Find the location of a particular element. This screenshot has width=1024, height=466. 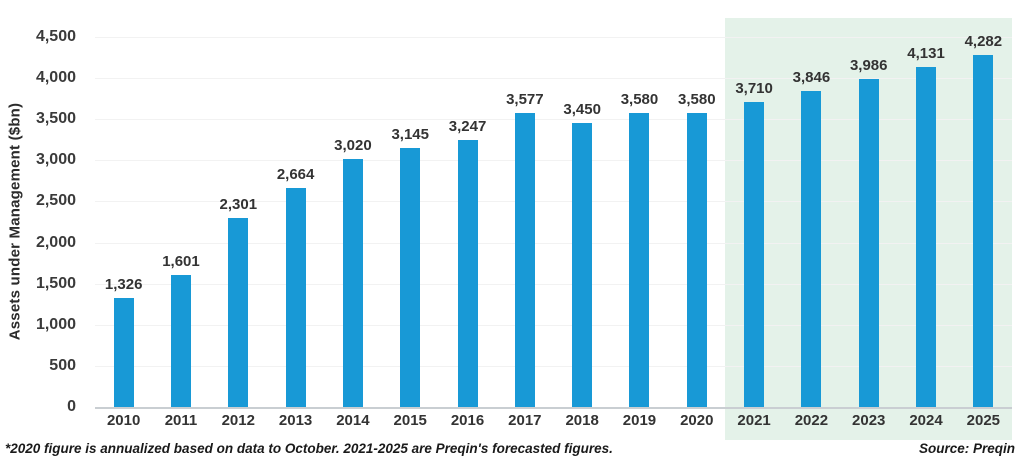

bar-2013 is located at coordinates (295, 297).